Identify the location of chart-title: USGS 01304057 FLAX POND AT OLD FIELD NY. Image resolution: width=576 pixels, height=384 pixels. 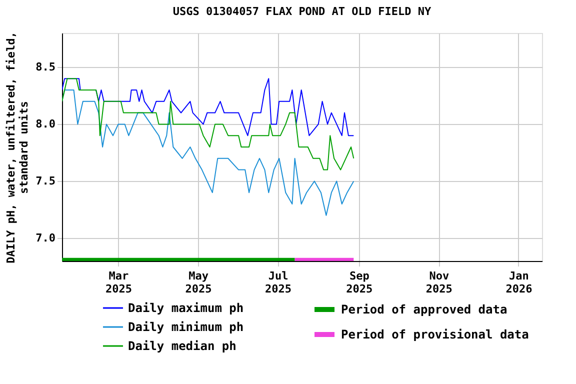
(302, 11).